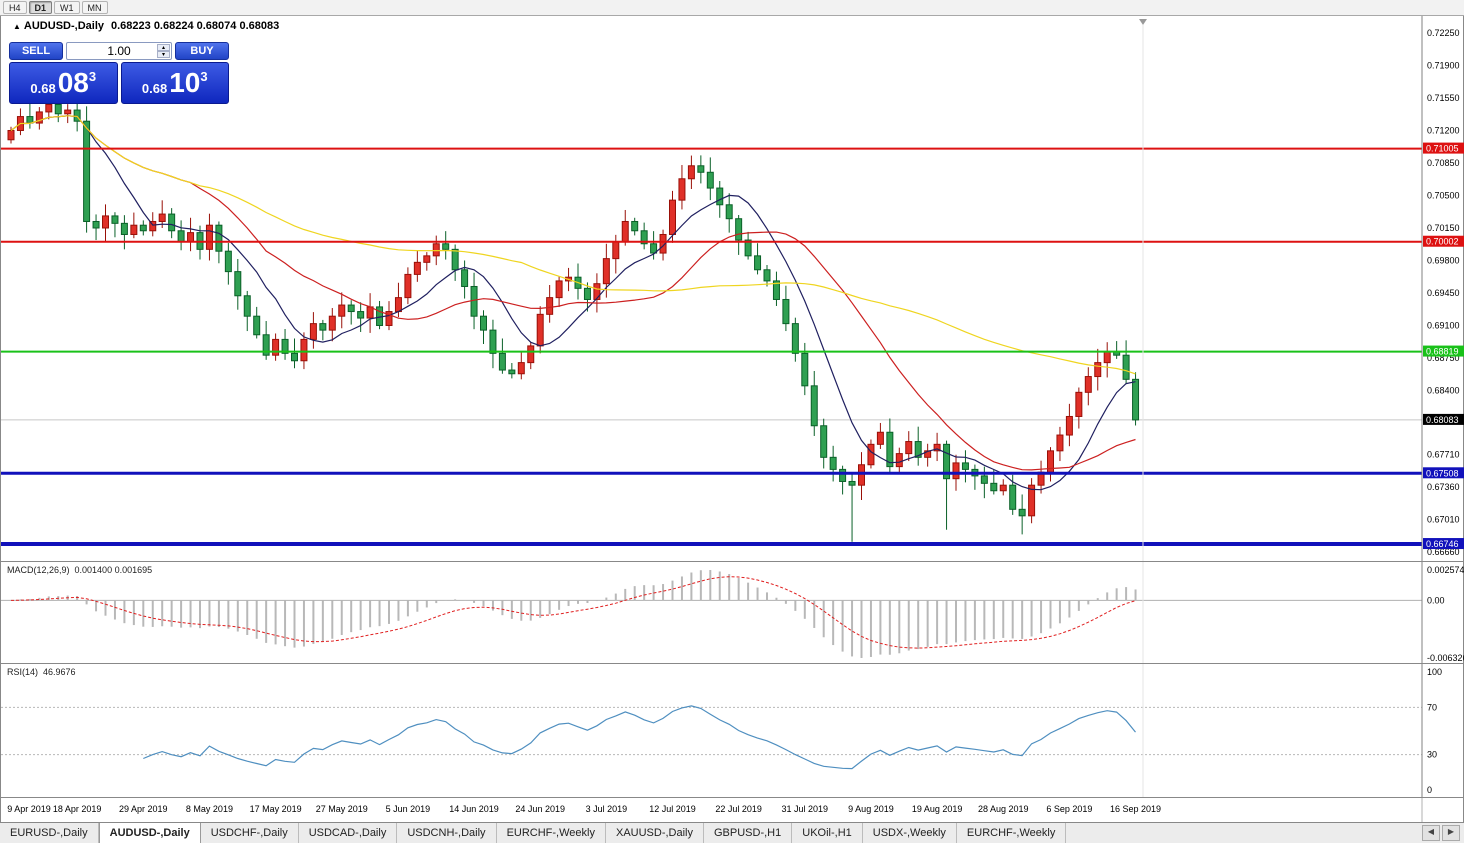 The image size is (1464, 843). What do you see at coordinates (163, 47) in the screenshot?
I see `volume-up-button: ▴` at bounding box center [163, 47].